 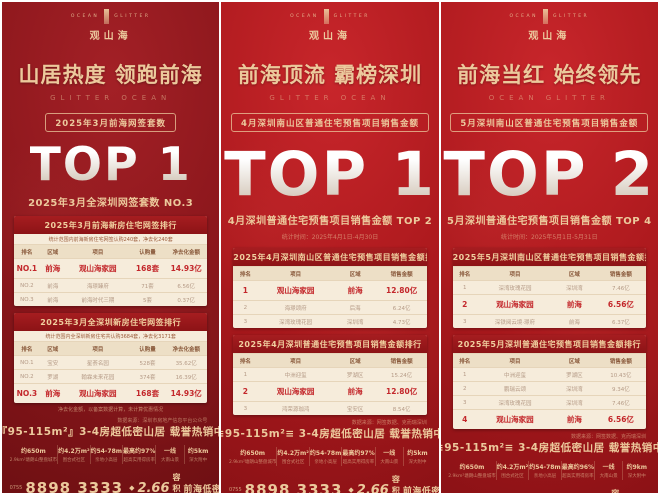 What do you see at coordinates (330, 321) in the screenshot?
I see `table-row: 3 深湾玫瑰花园 深圳湾 4.73亿` at bounding box center [330, 321].